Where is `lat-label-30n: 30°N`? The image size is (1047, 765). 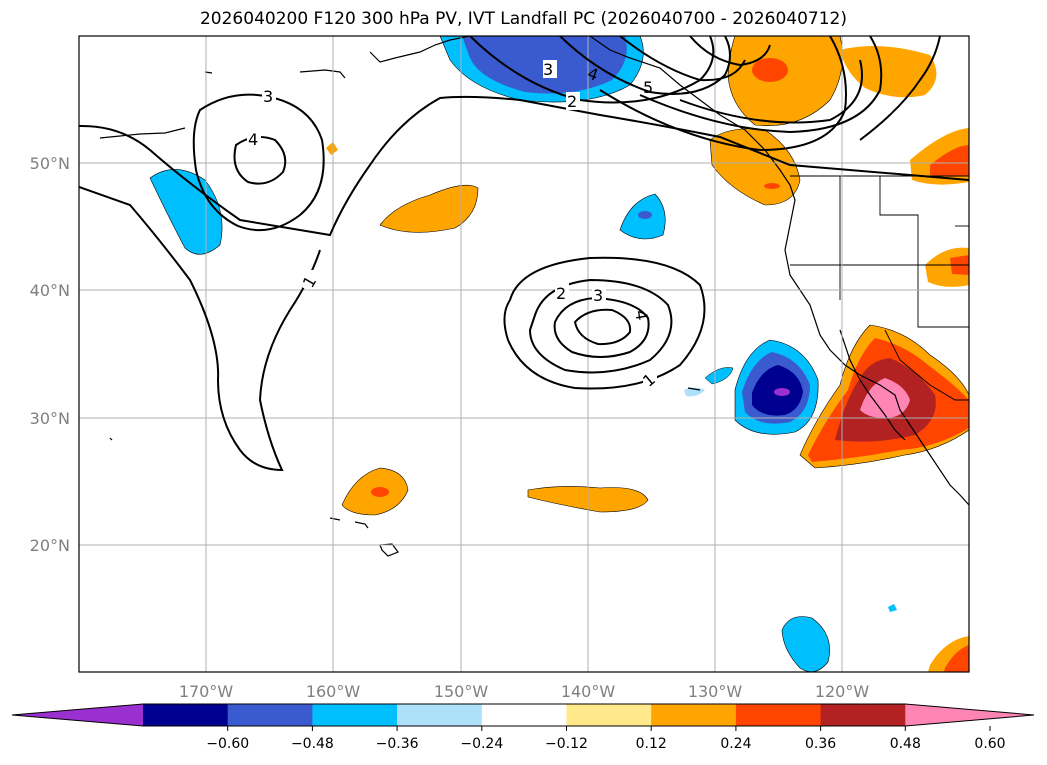 lat-label-30n: 30°N is located at coordinates (50, 418).